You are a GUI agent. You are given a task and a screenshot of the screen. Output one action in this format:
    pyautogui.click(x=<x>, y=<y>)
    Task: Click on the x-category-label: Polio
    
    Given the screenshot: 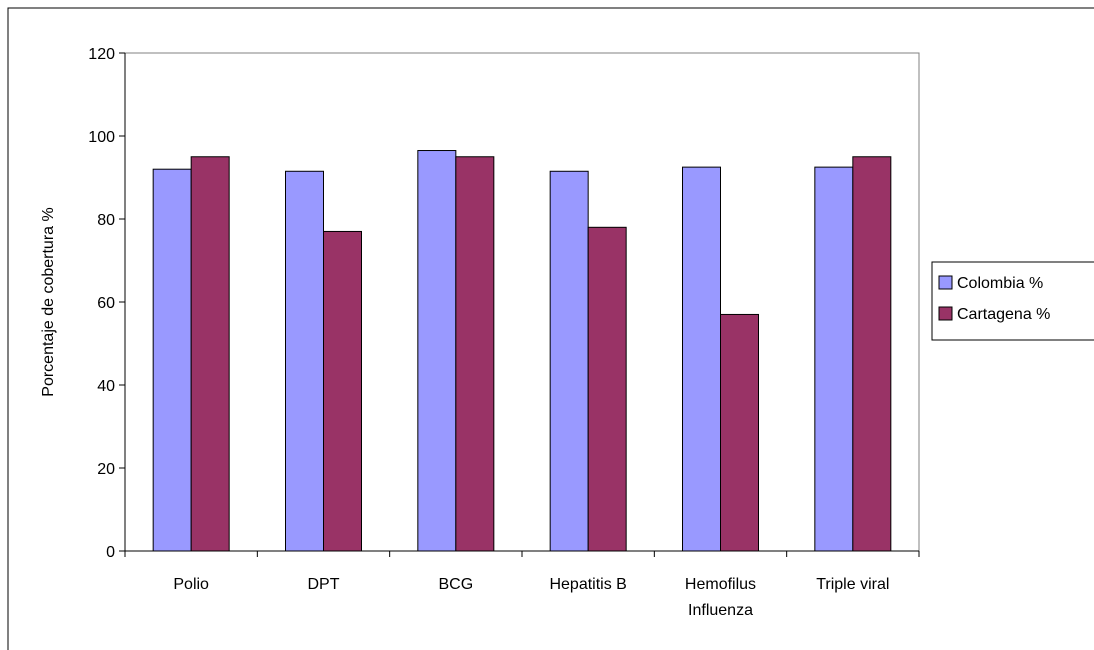 What is the action you would take?
    pyautogui.click(x=191, y=584)
    